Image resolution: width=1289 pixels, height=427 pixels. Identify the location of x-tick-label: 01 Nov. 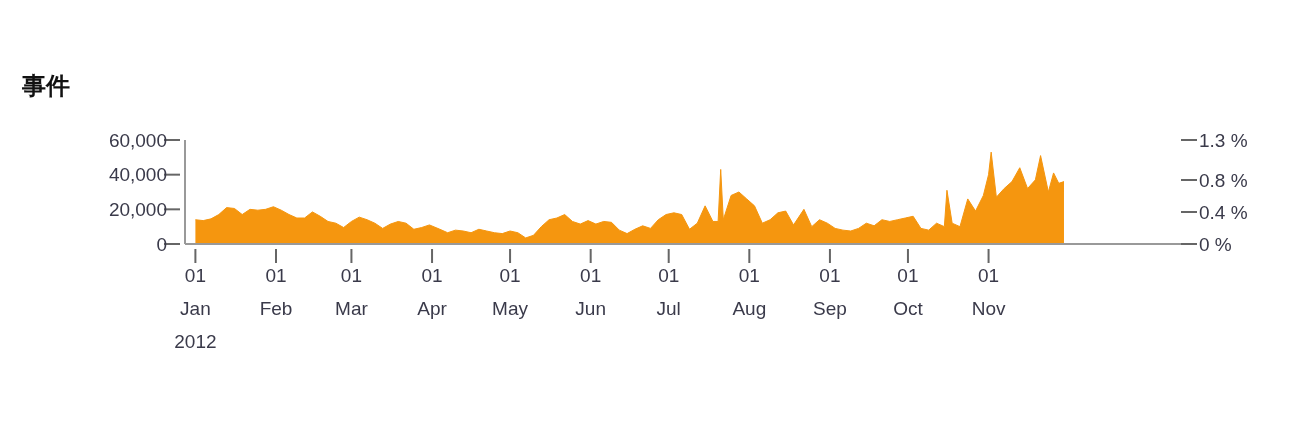
(988, 292).